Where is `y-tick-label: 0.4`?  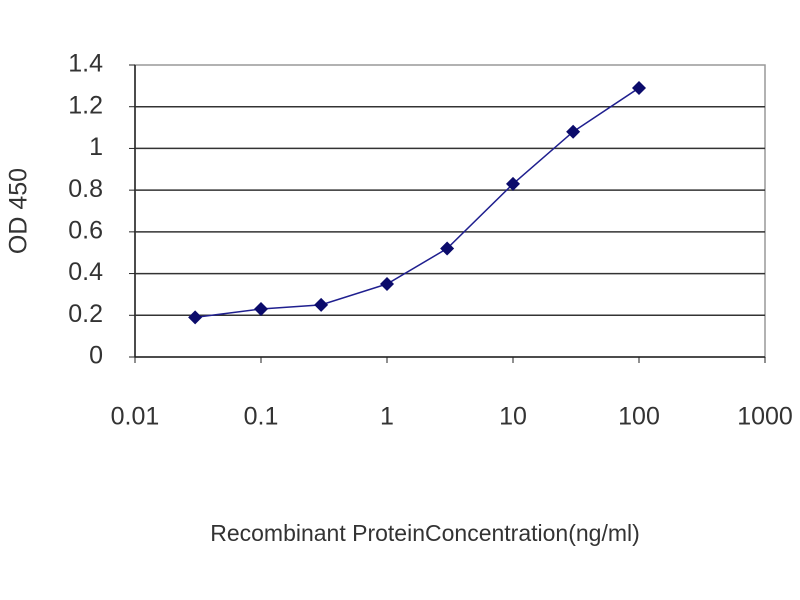 y-tick-label: 0.4 is located at coordinates (85, 272).